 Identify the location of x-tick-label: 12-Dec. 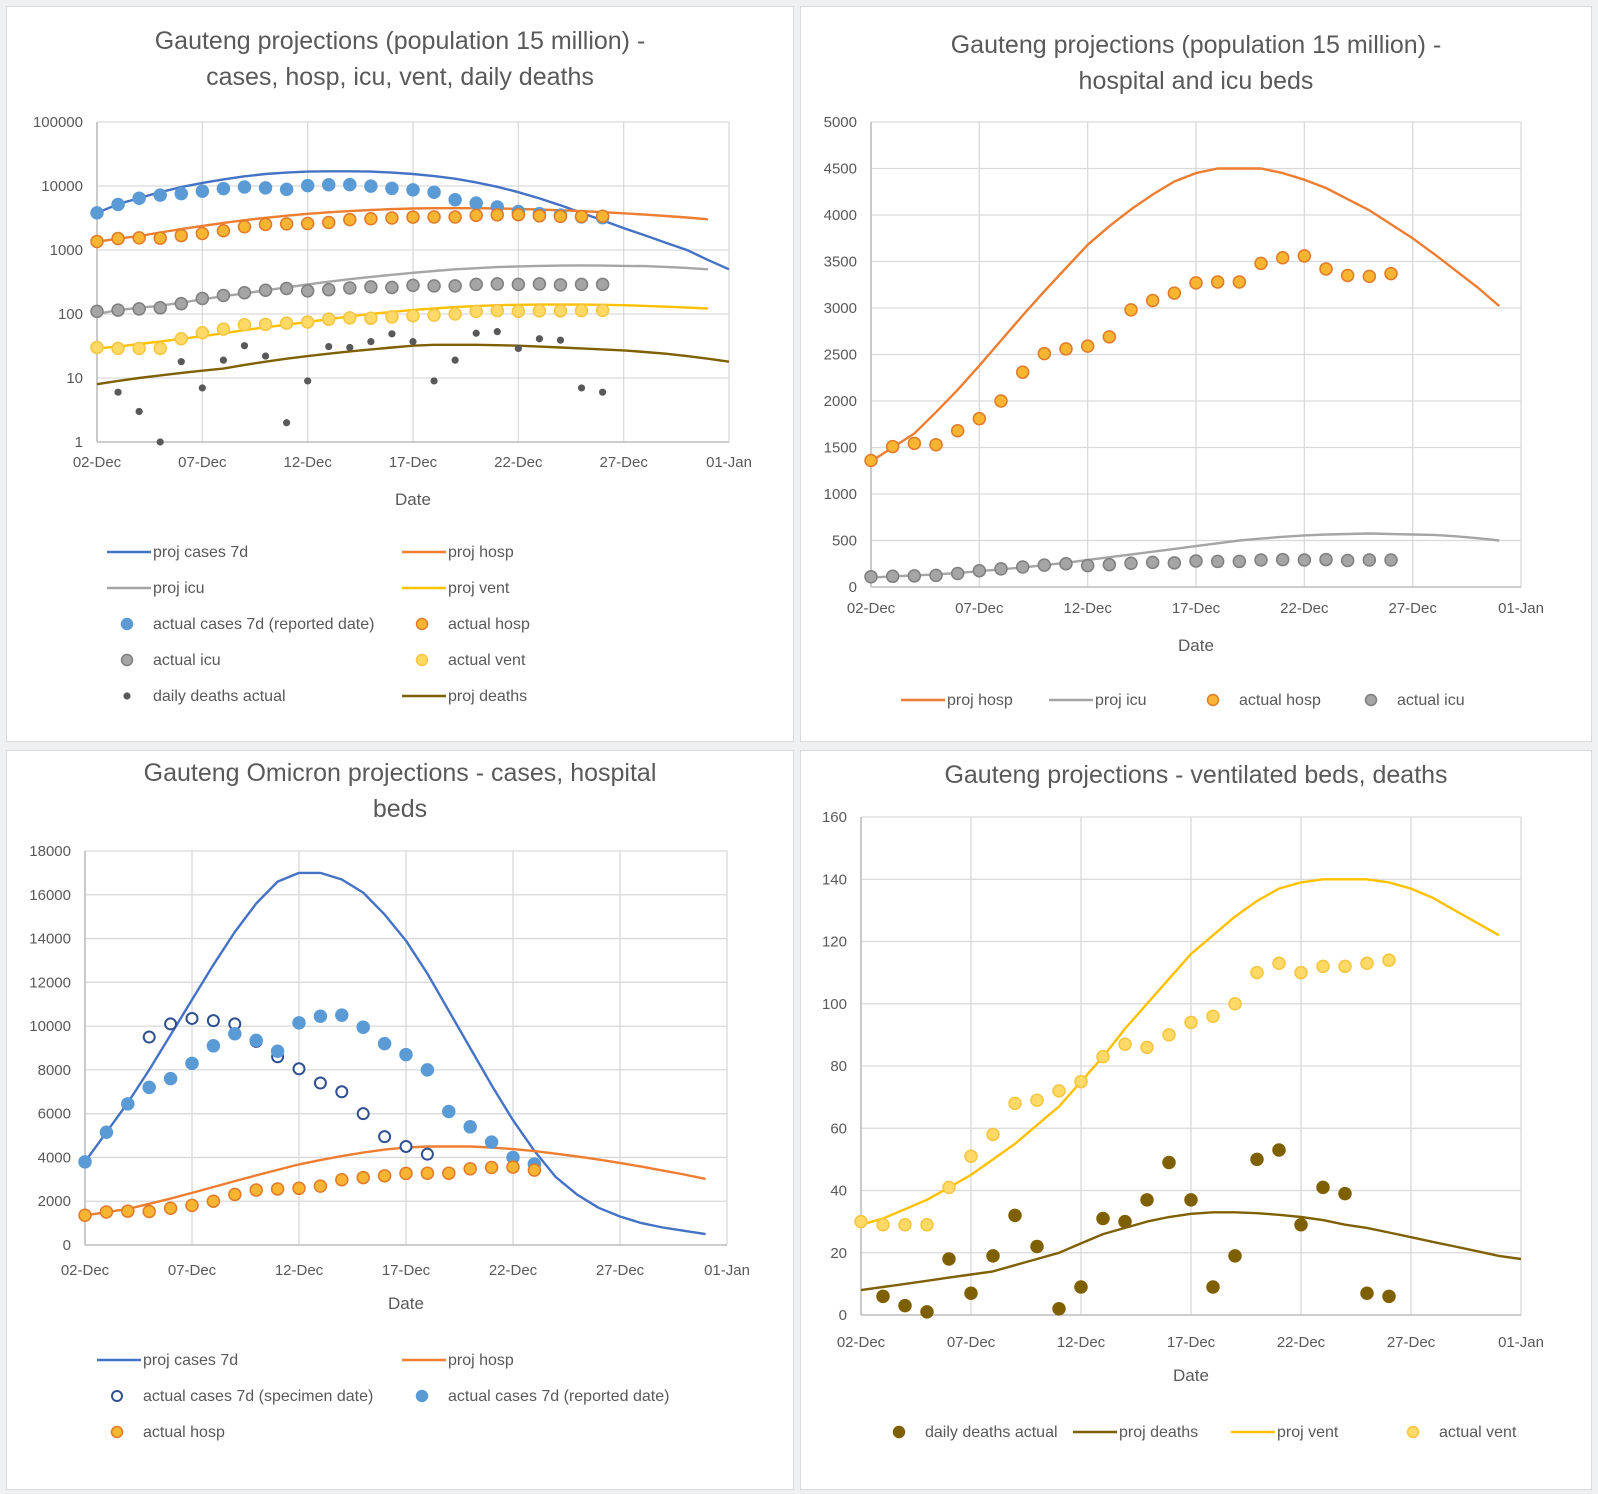
(299, 1270).